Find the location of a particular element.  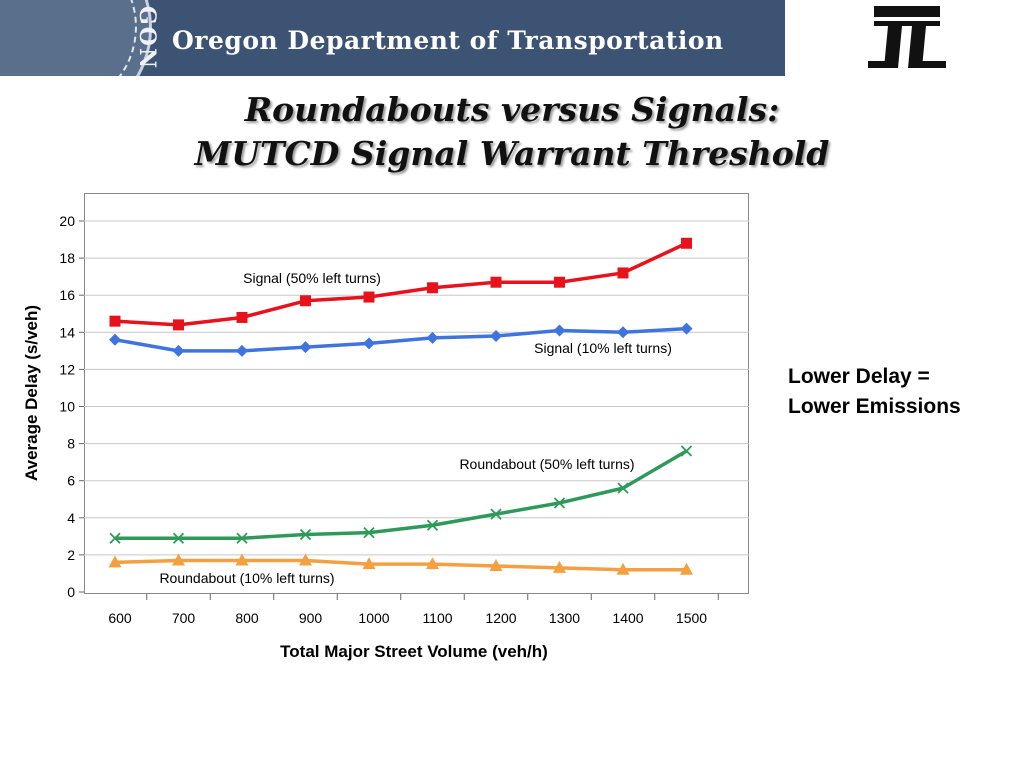

y-tick-label: 2 is located at coordinates (71, 555).